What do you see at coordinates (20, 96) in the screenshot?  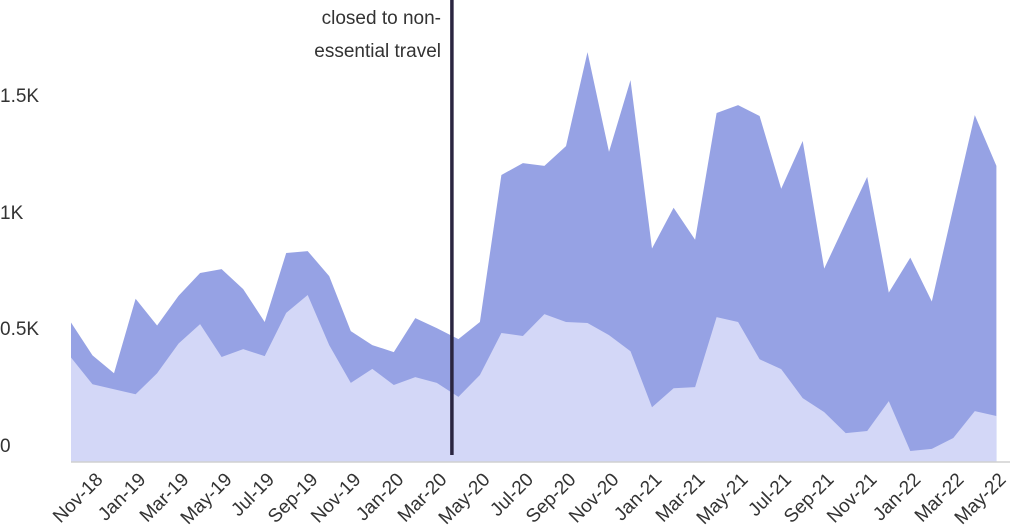 I see `y-tick-label: 1.5K` at bounding box center [20, 96].